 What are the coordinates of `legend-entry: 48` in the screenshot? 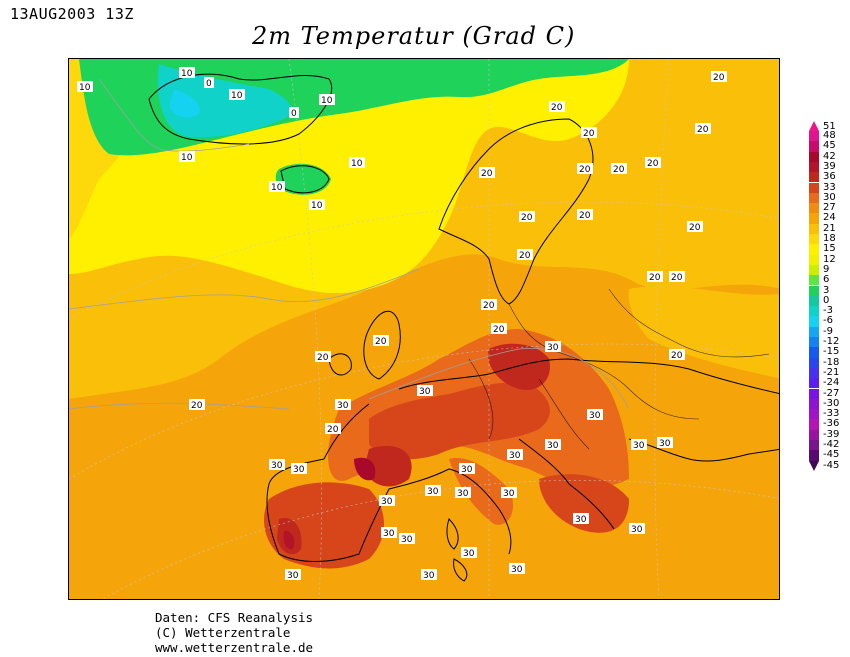 It's located at (826, 136).